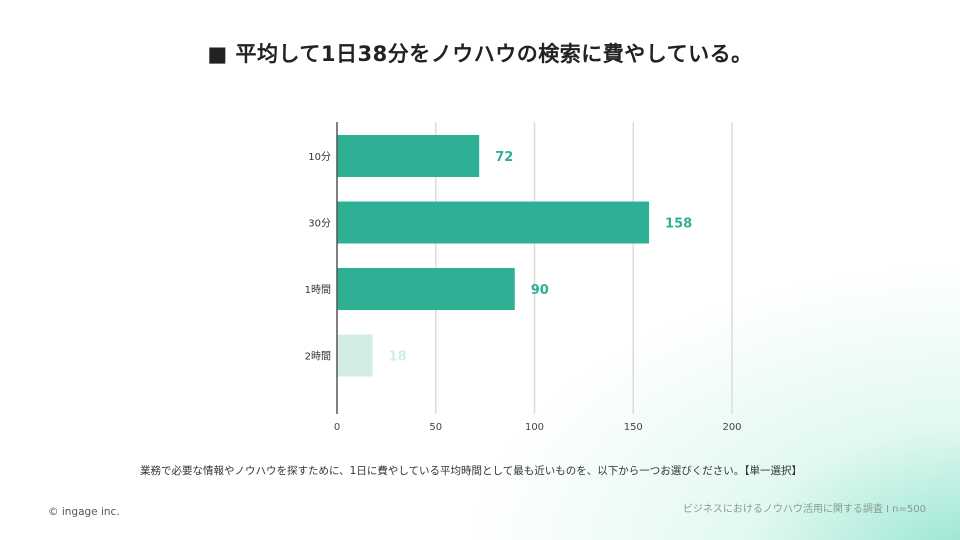 This screenshot has width=960, height=540. What do you see at coordinates (318, 290) in the screenshot?
I see `y-category-label: 1時間` at bounding box center [318, 290].